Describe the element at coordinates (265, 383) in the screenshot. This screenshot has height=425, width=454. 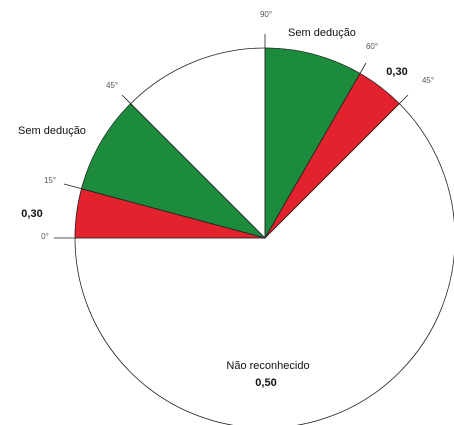
I see `deduction-label: 0,50` at that location.